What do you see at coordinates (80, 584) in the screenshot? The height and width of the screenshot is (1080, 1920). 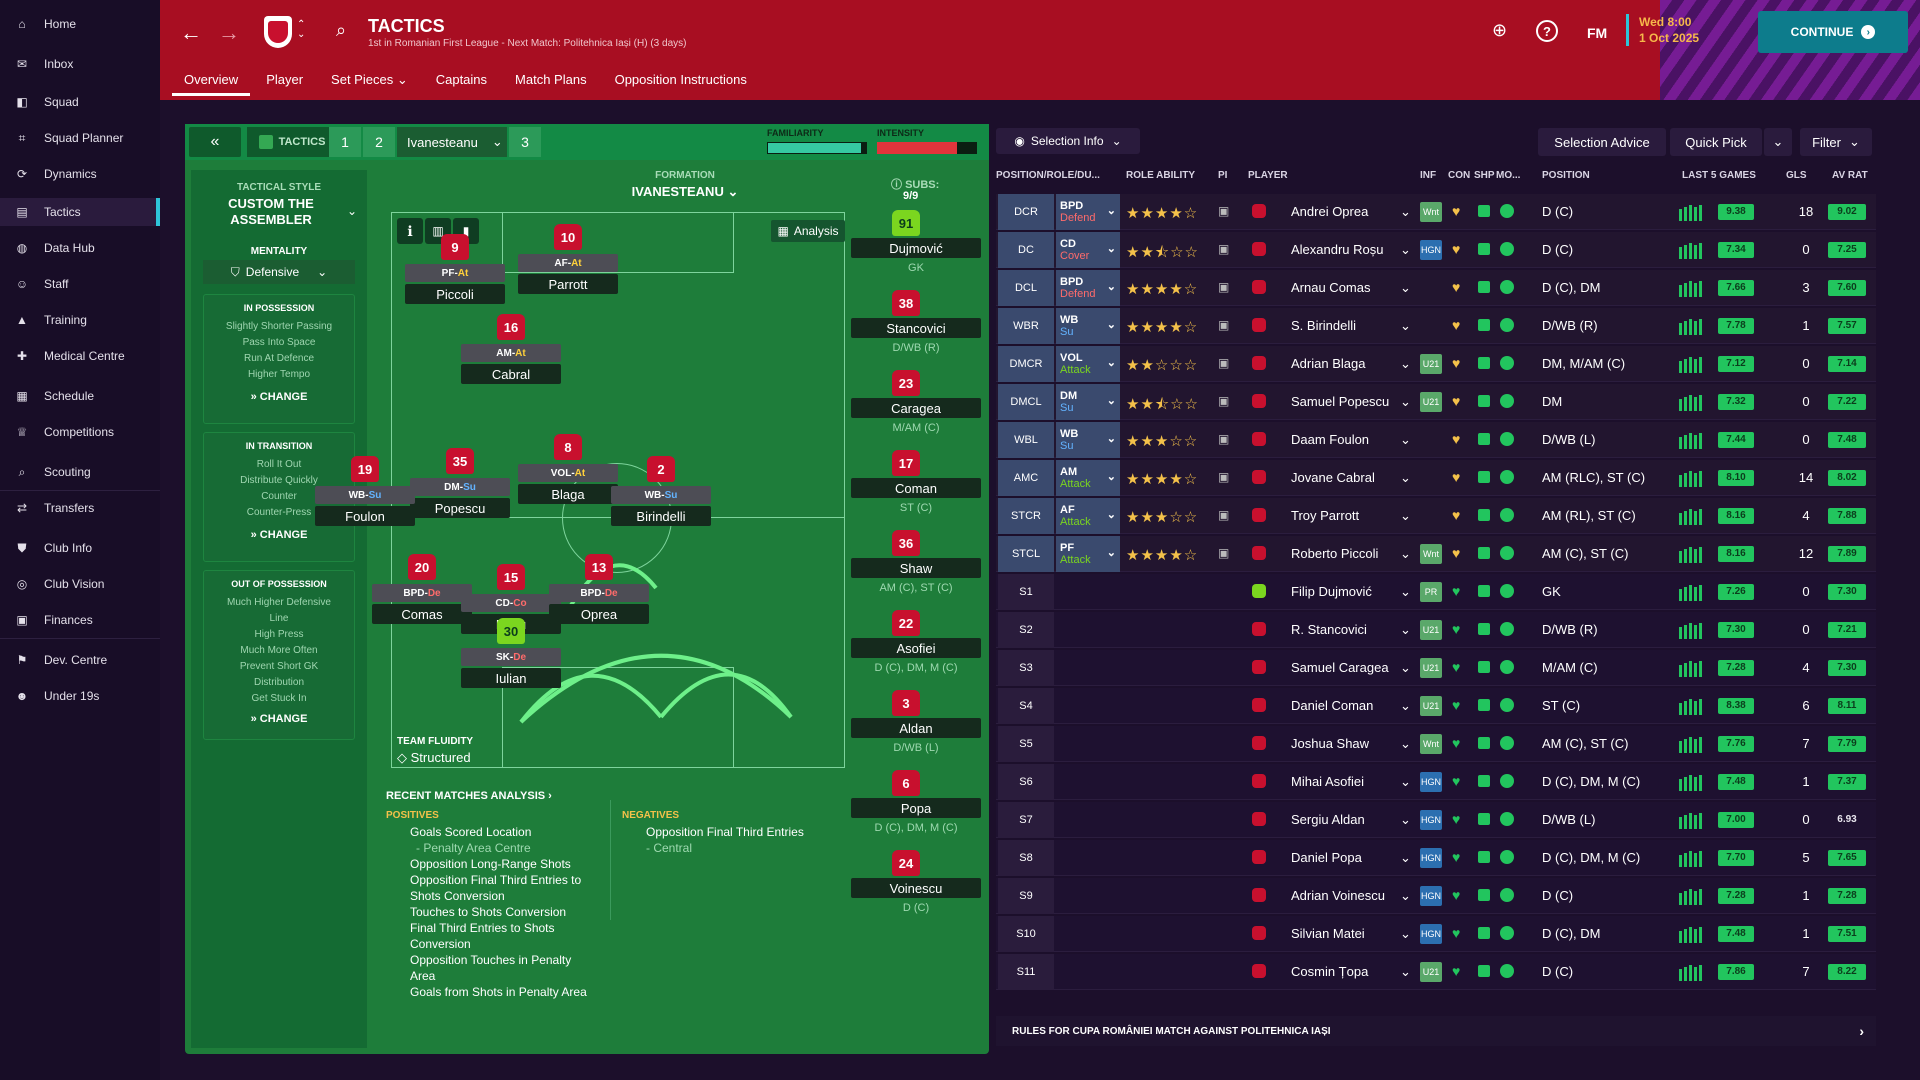 I see `sidebar-item-club-vision: ◎ Club Vision` at bounding box center [80, 584].